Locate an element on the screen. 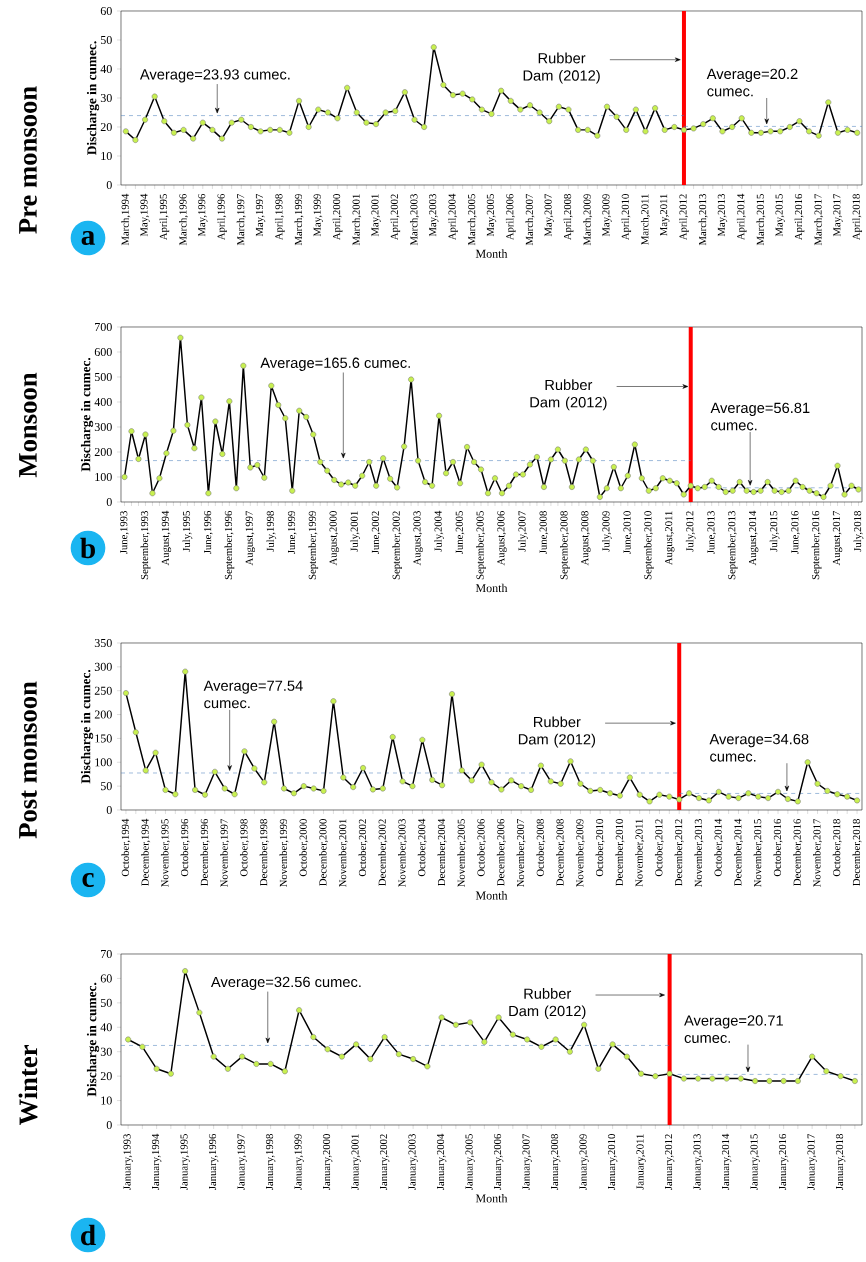  x-tick-label: October,2004 is located at coordinates (422, 847).